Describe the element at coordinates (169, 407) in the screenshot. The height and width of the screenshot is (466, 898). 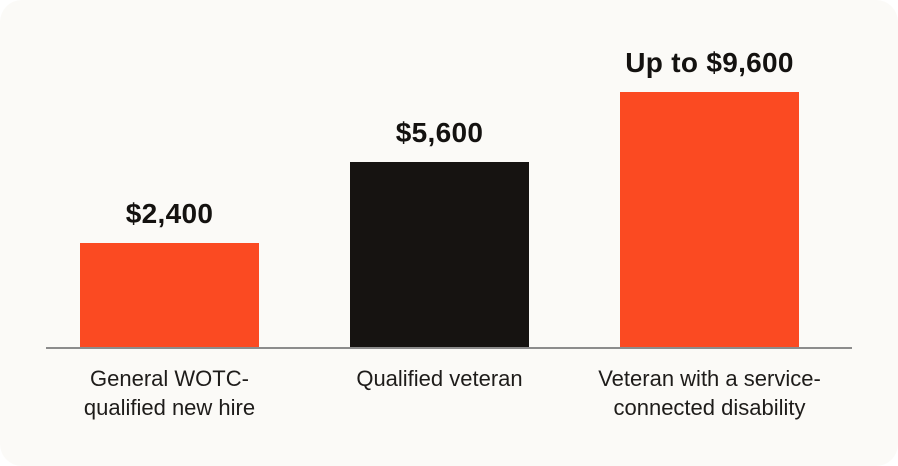
I see `category-label-line2: qualified new hire` at that location.